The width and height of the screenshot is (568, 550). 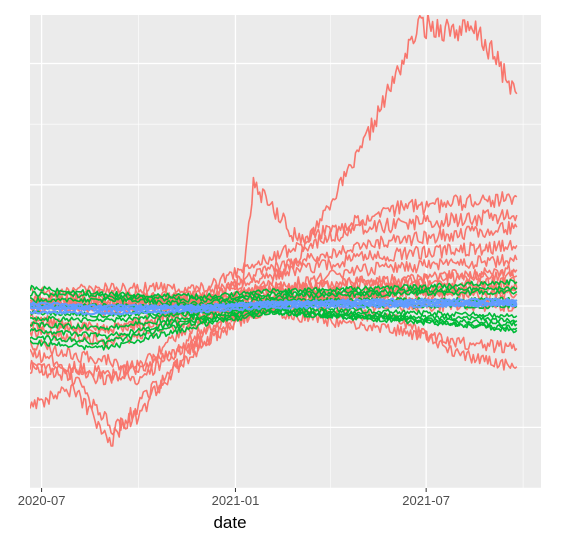 What do you see at coordinates (426, 500) in the screenshot?
I see `x-tick-label: 2021-07` at bounding box center [426, 500].